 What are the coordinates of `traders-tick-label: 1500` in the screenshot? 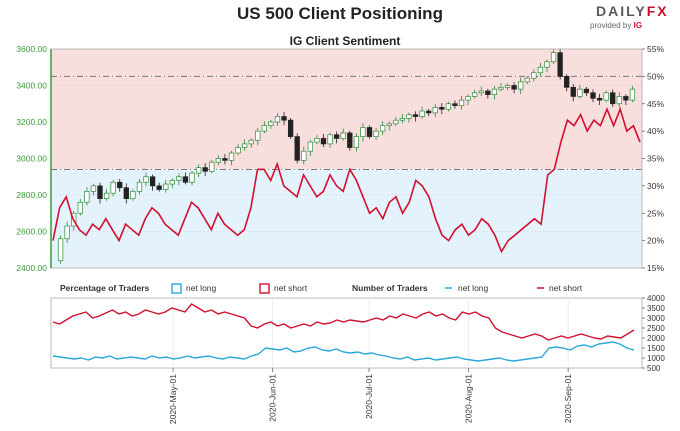 It's located at (656, 348).